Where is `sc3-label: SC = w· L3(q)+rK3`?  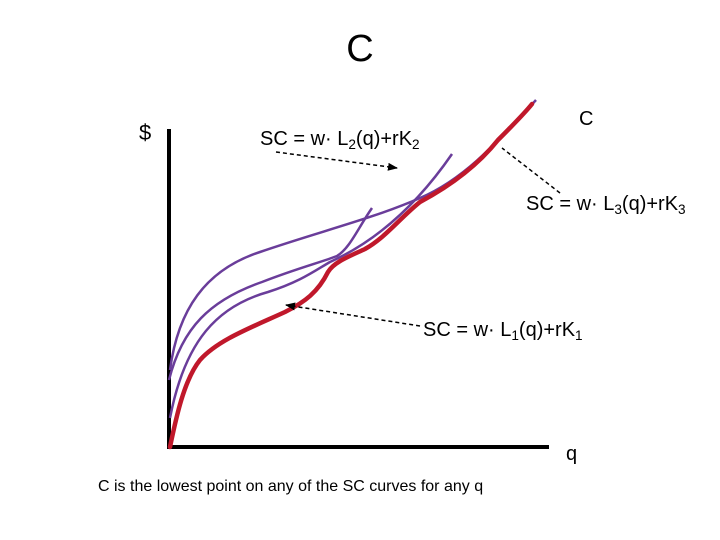 sc3-label: SC = w· L3(q)+rK3 is located at coordinates (606, 205).